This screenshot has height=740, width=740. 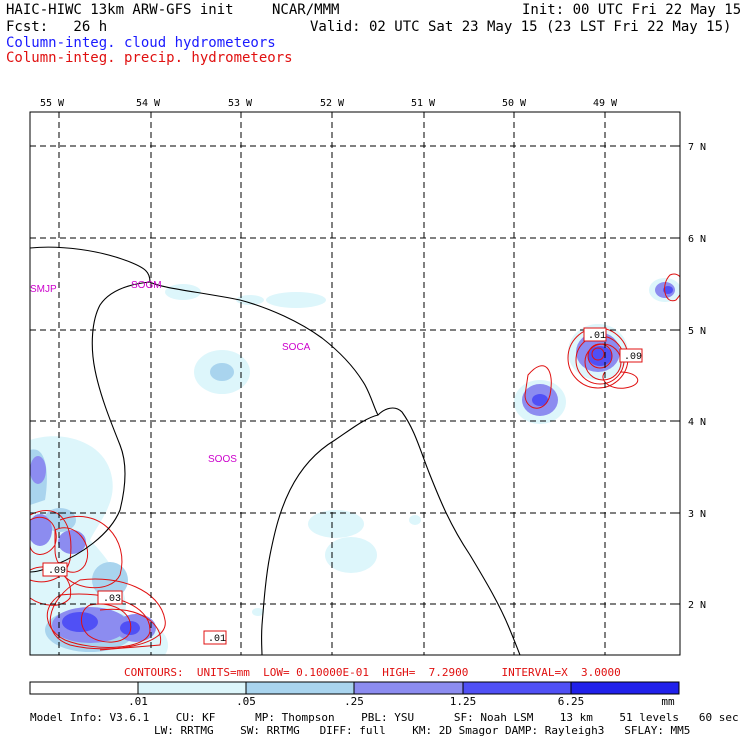 I want to click on model-title: HAIC-HIWC 13km ARW-GFS init, so click(x=120, y=10).